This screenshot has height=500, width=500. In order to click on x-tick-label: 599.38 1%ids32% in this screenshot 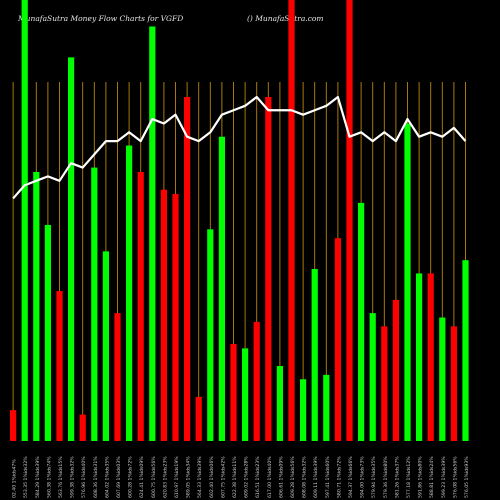, I will do `click(73, 477)`.